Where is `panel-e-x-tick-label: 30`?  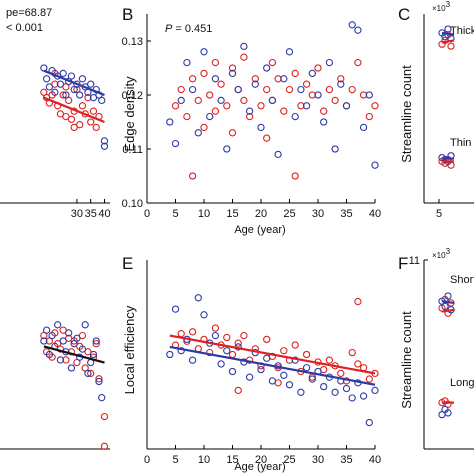
panel-e-x-tick-label: 30 is located at coordinates (318, 460).